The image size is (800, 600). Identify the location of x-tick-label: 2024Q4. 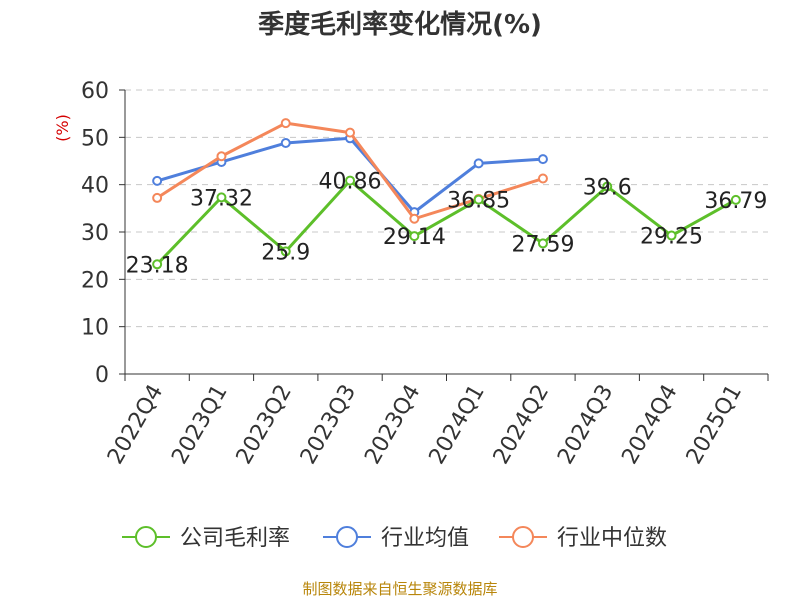
(649, 425).